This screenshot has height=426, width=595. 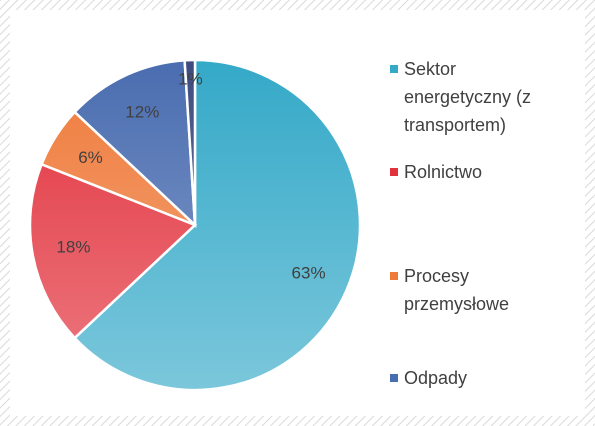 What do you see at coordinates (468, 97) in the screenshot?
I see `legend-label: Sektor energetyczny (z transportem)` at bounding box center [468, 97].